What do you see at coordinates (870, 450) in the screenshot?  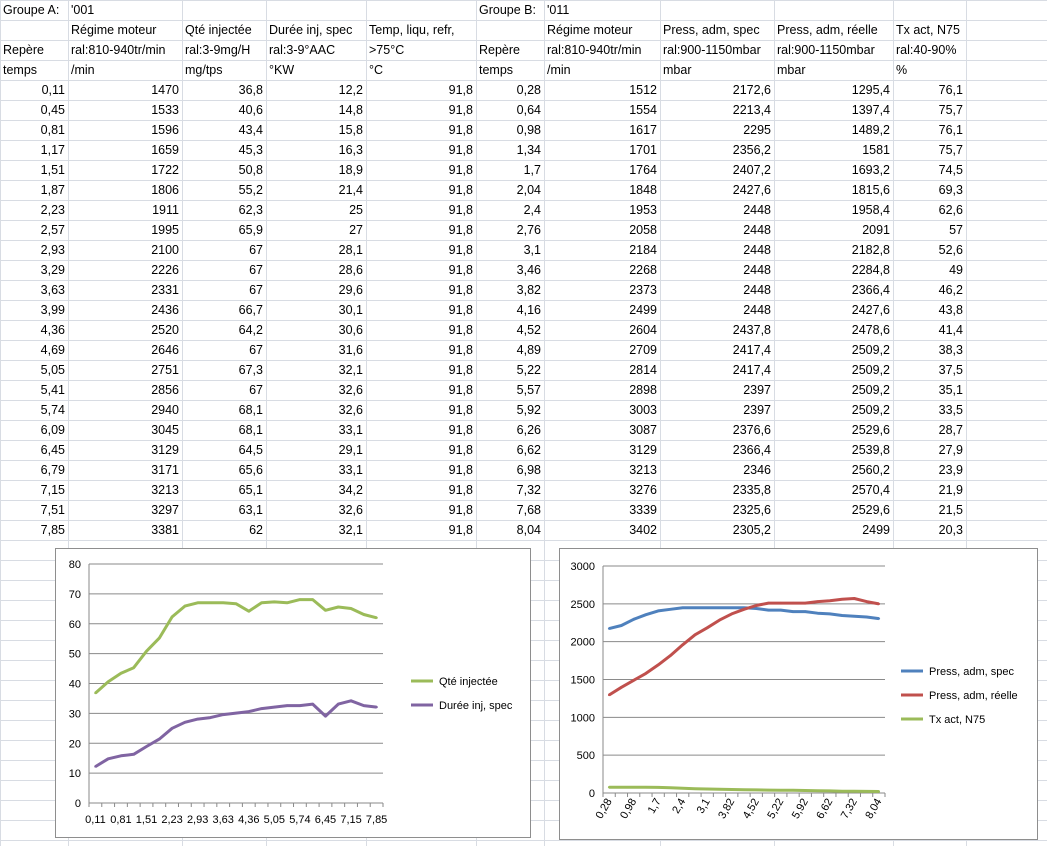 I see `table-cell: 2539,8` at bounding box center [870, 450].